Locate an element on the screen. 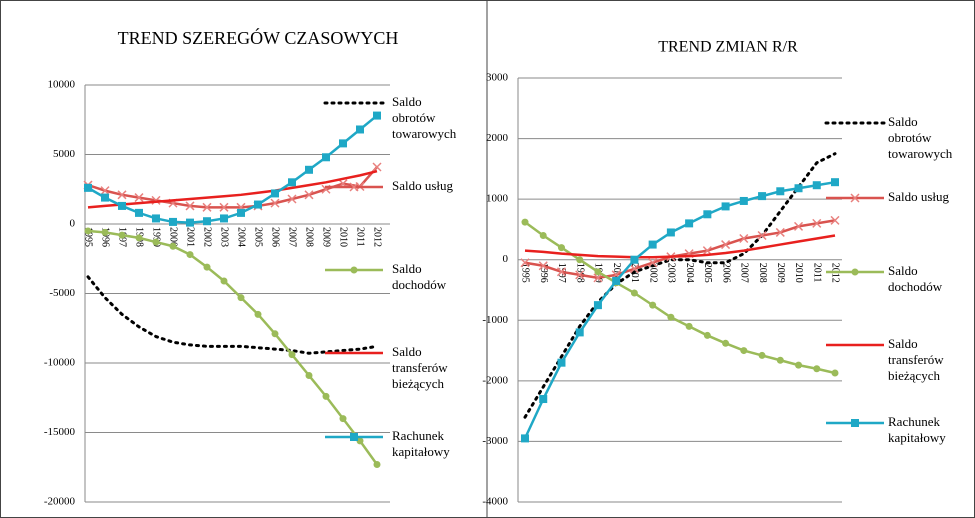 Image resolution: width=975 pixels, height=518 pixels. y-tick-label: 3000 is located at coordinates (497, 78).